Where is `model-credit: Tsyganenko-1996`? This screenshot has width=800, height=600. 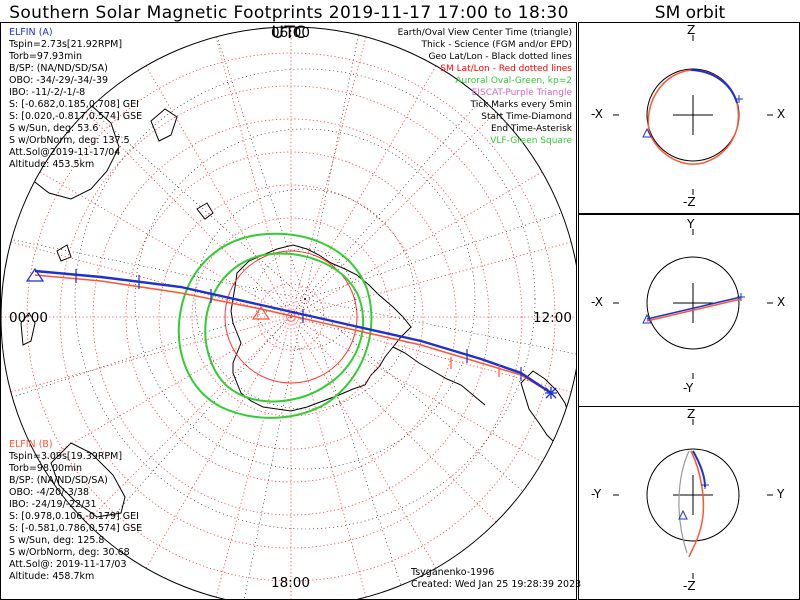
model-credit: Tsyganenko-1996 is located at coordinates (453, 572).